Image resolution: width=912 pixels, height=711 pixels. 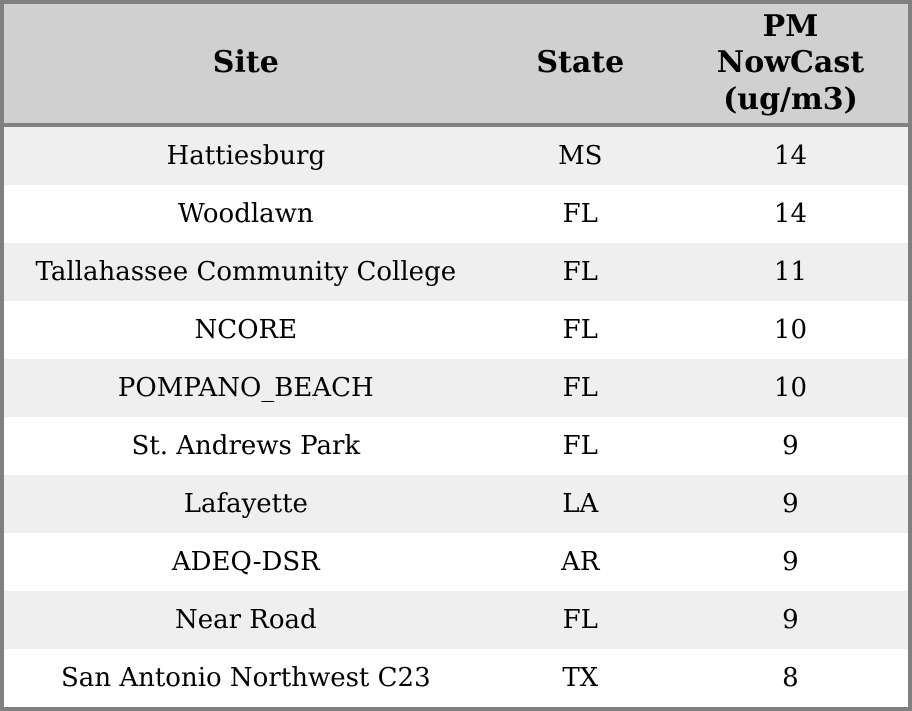 I want to click on cell-site: Woodlawn, so click(x=245, y=214).